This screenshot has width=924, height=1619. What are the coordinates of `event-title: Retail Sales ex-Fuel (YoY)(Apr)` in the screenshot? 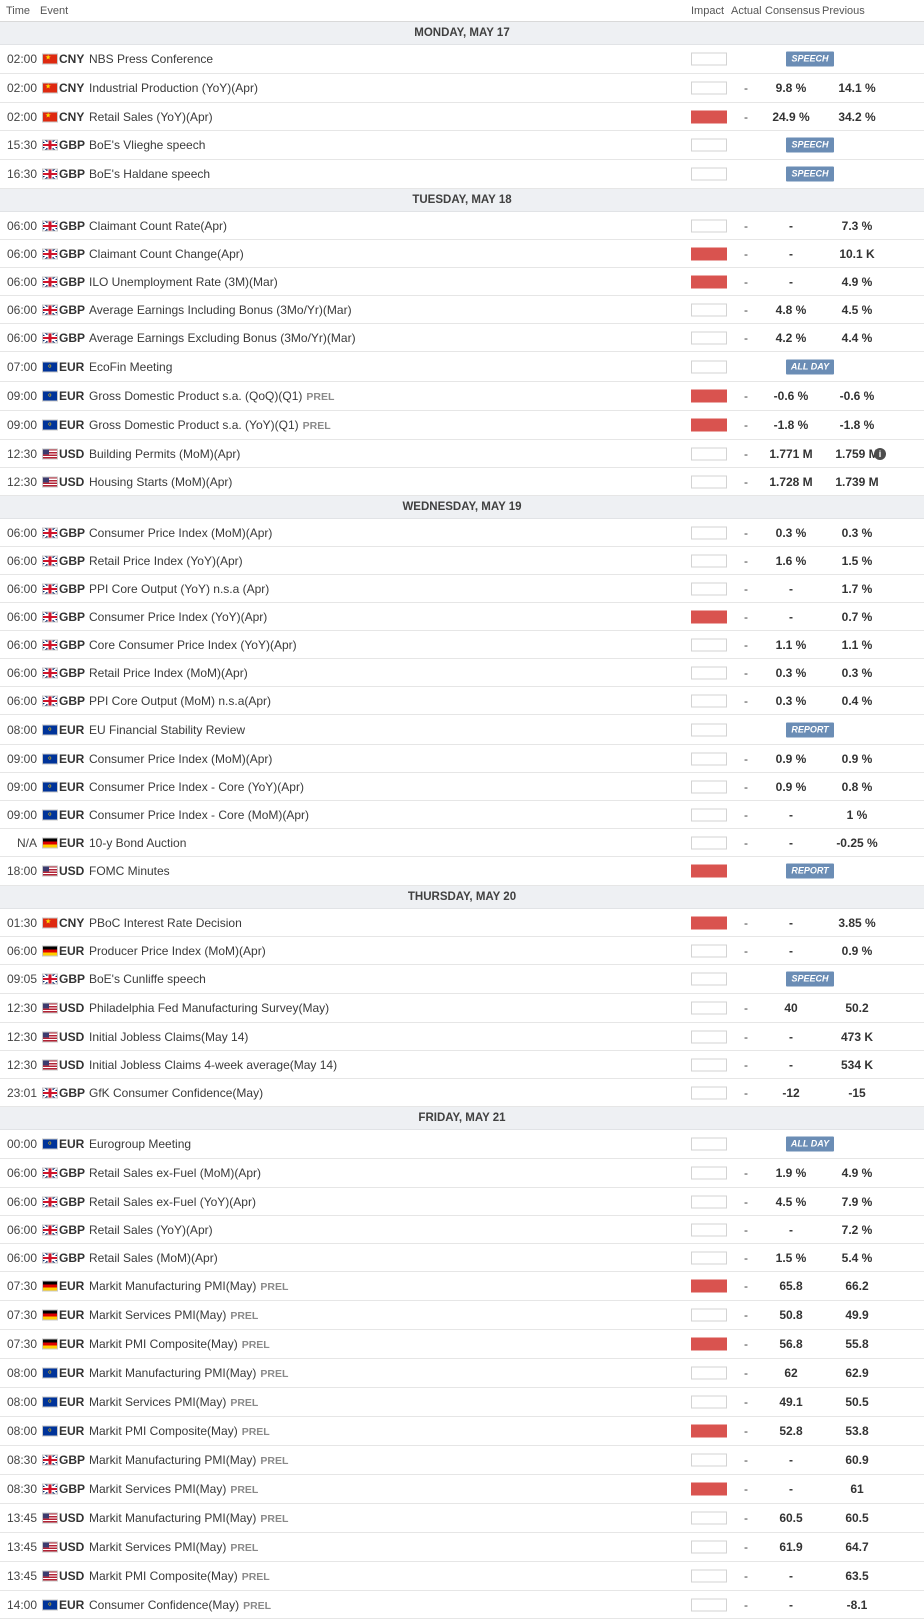 It's located at (172, 1201).